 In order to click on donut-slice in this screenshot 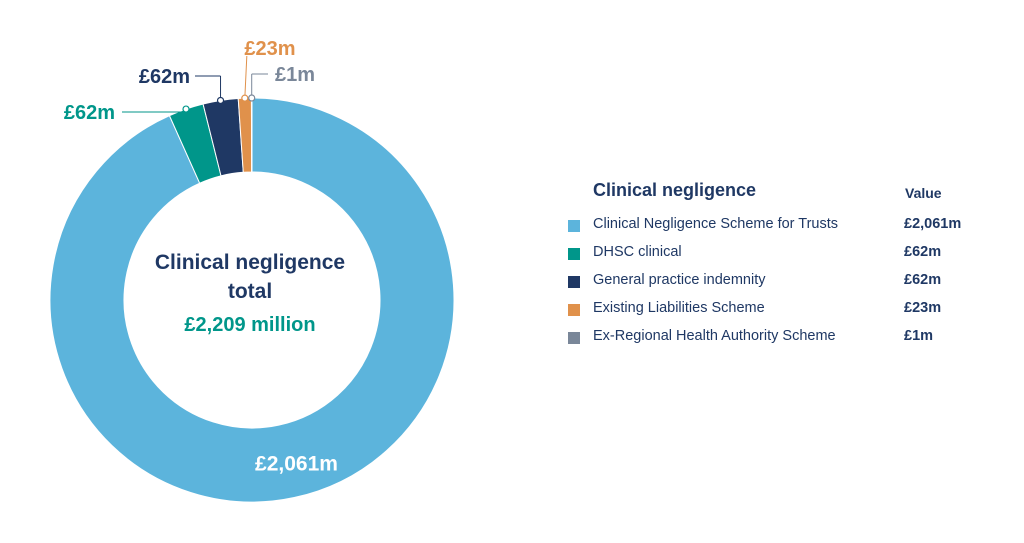, I will do `click(251, 135)`.